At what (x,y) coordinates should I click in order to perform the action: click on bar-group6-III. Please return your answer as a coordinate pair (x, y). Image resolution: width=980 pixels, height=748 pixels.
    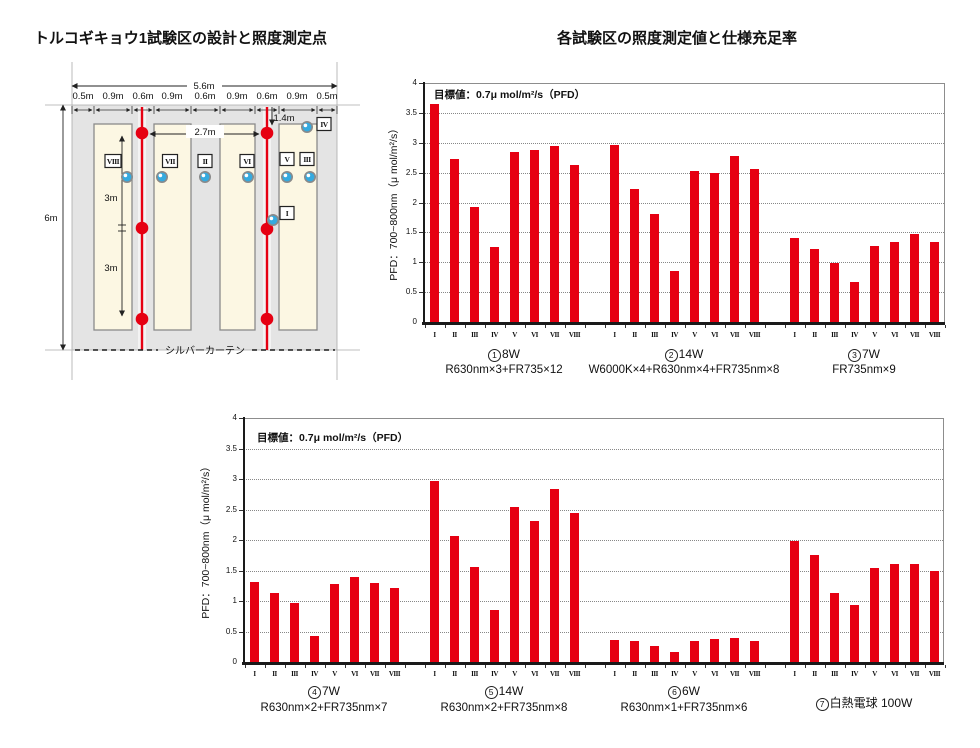
    Looking at the image, I should click on (654, 653).